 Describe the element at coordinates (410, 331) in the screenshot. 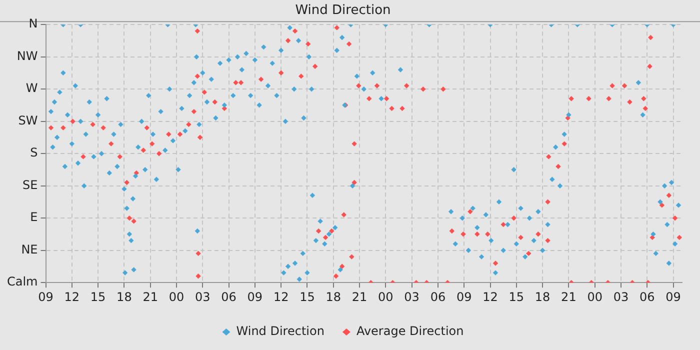

I see `legend-label: Average Direction` at that location.